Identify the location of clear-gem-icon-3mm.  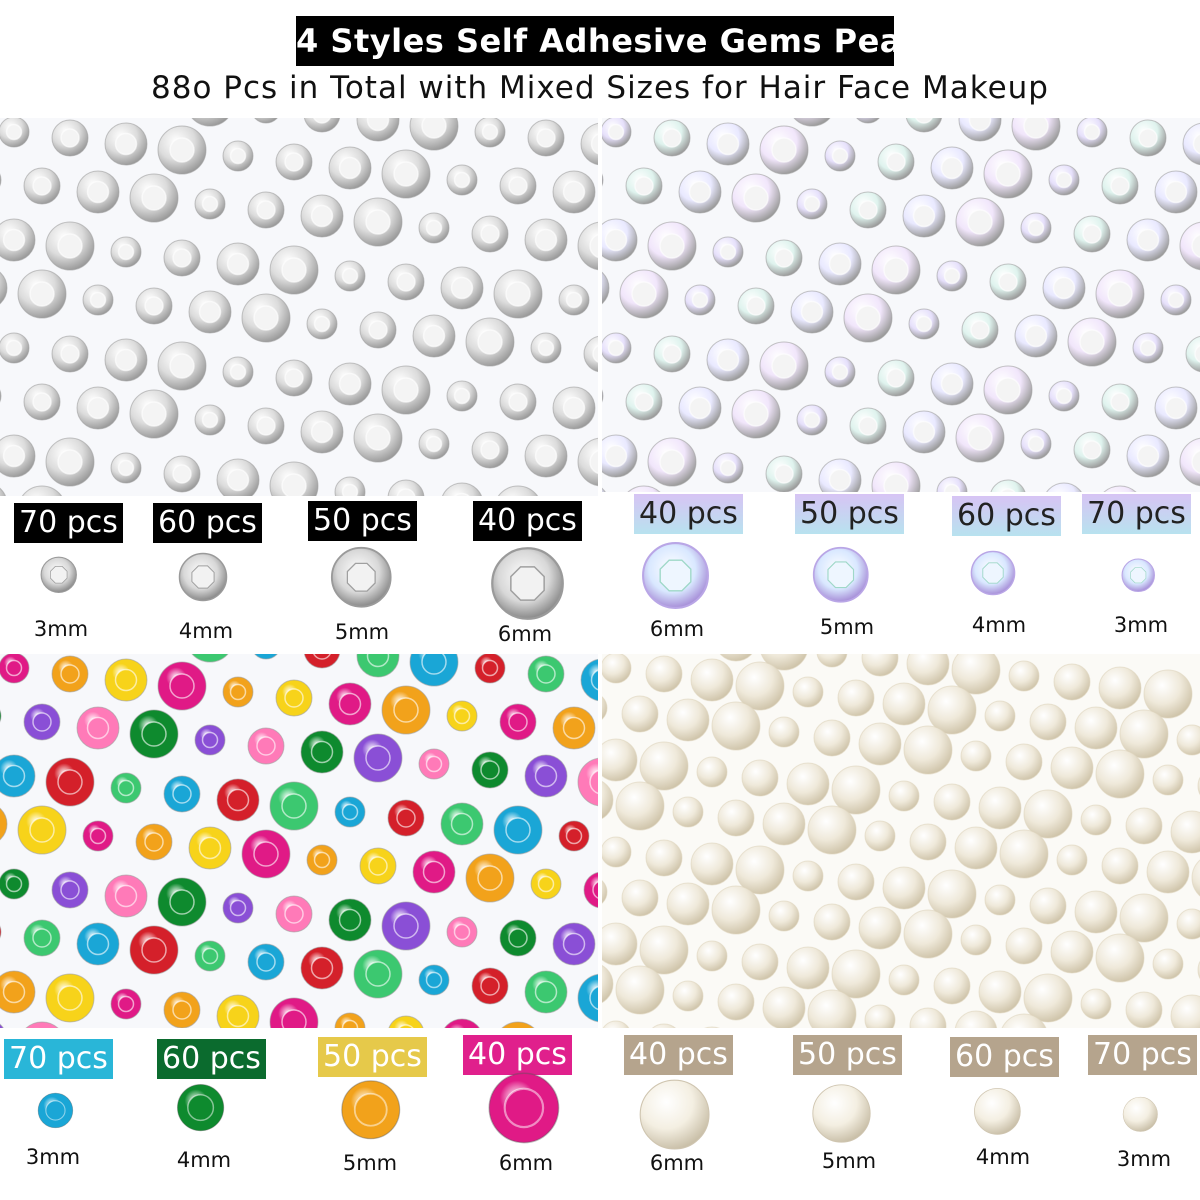
(59, 577).